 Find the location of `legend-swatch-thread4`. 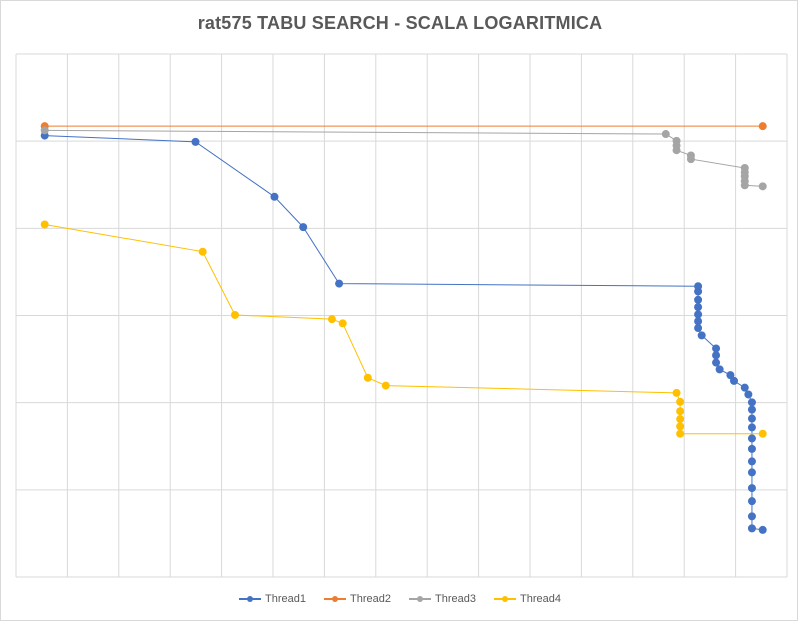

legend-swatch-thread4 is located at coordinates (504, 599).